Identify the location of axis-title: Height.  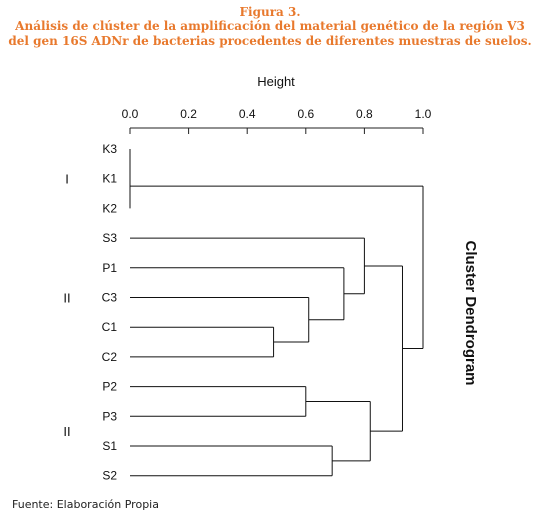
(276, 81).